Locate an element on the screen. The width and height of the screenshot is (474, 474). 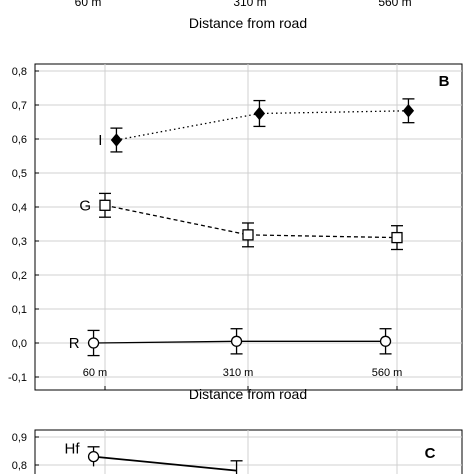
y-tick-label: -0,1 is located at coordinates (17, 378).